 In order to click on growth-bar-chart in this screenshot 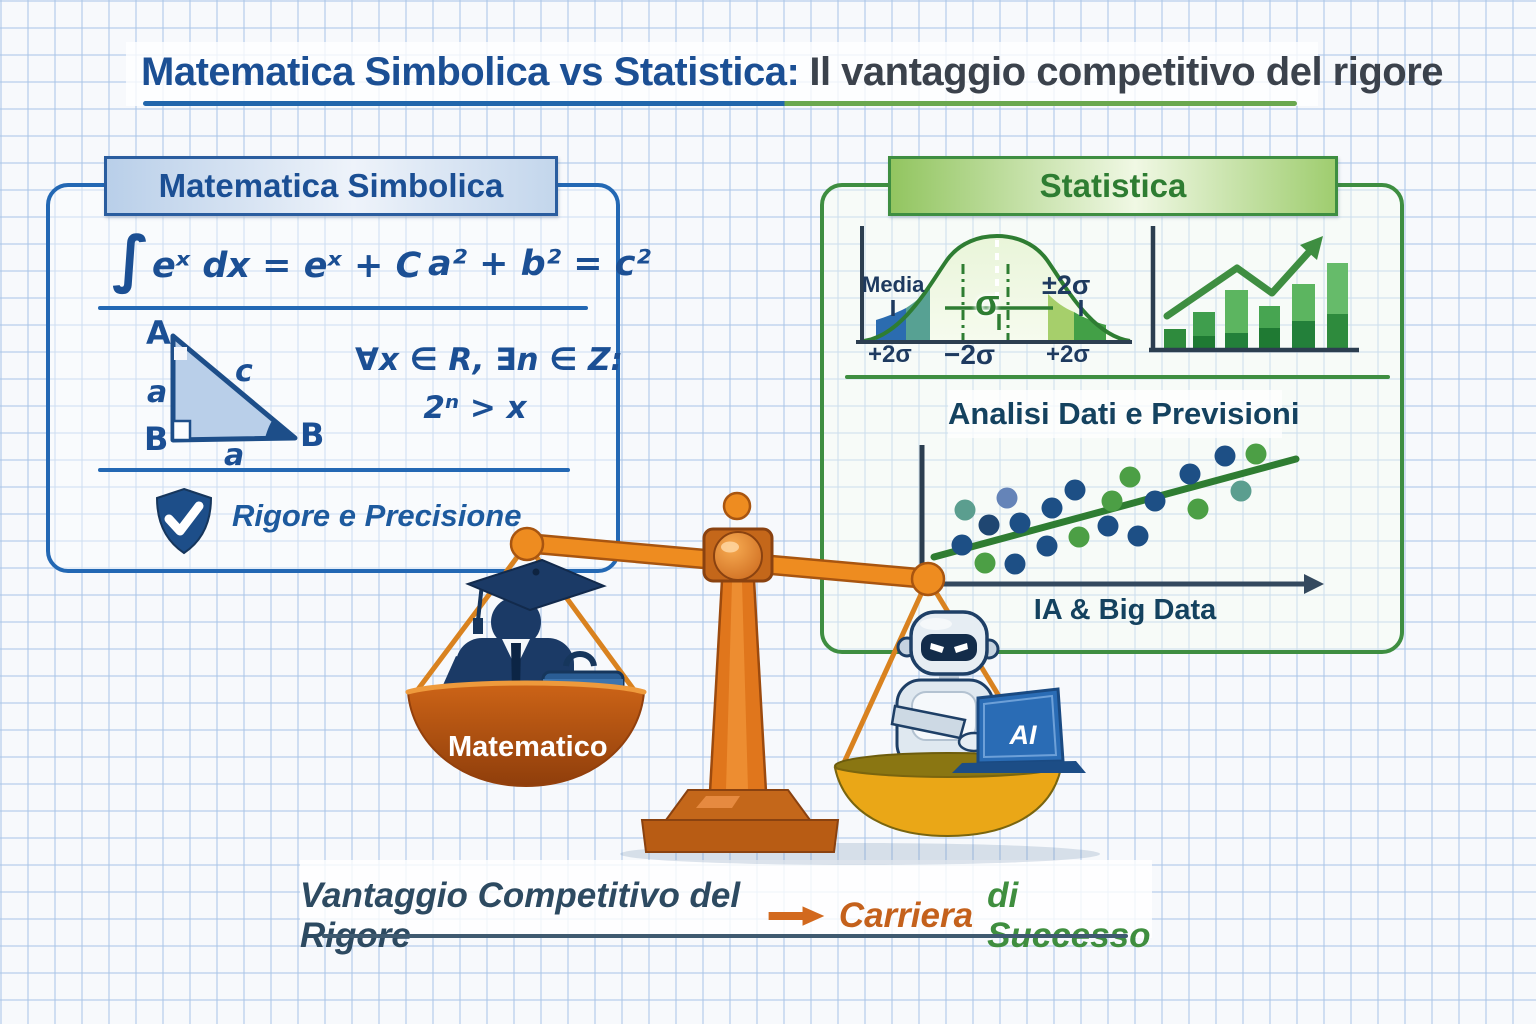, I will do `click(1254, 289)`.